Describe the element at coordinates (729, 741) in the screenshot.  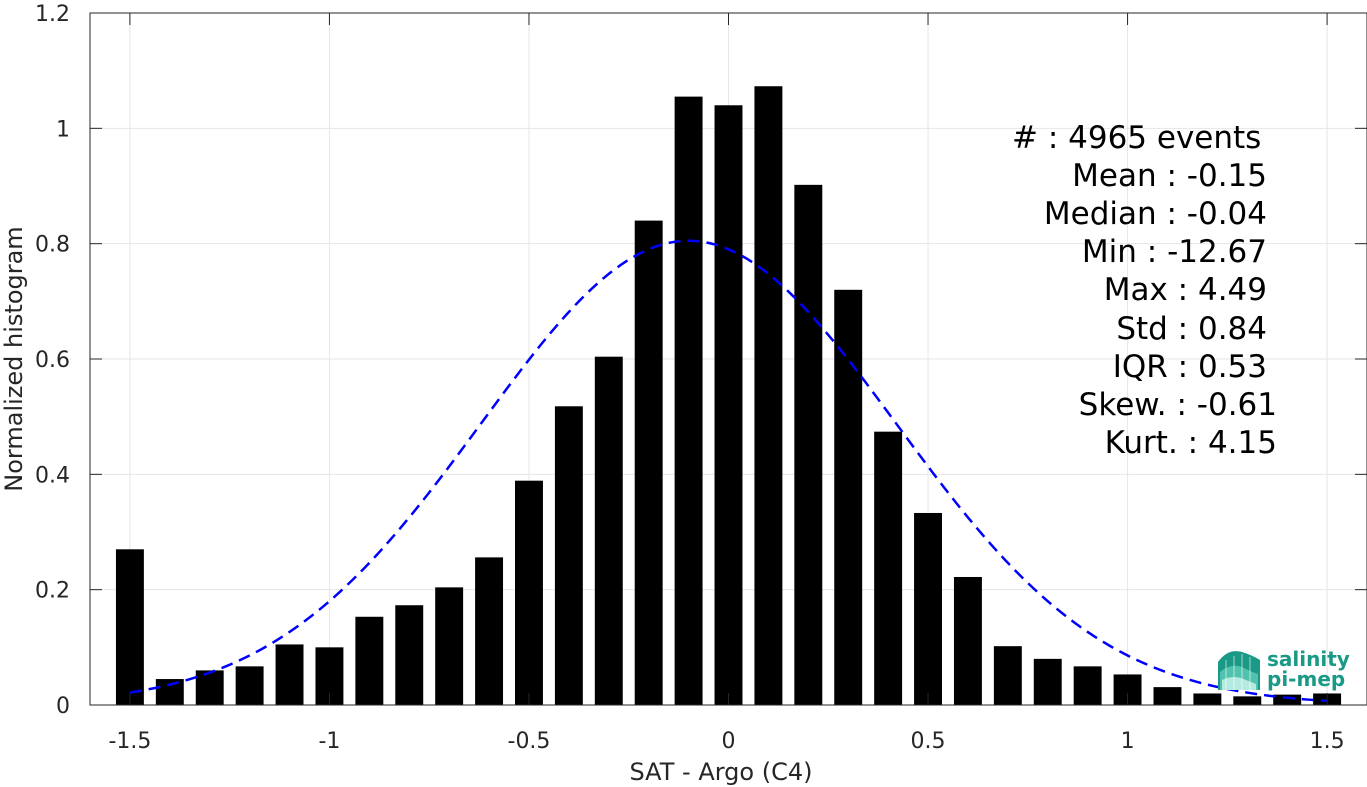
I see `x-tick-label: 0` at that location.